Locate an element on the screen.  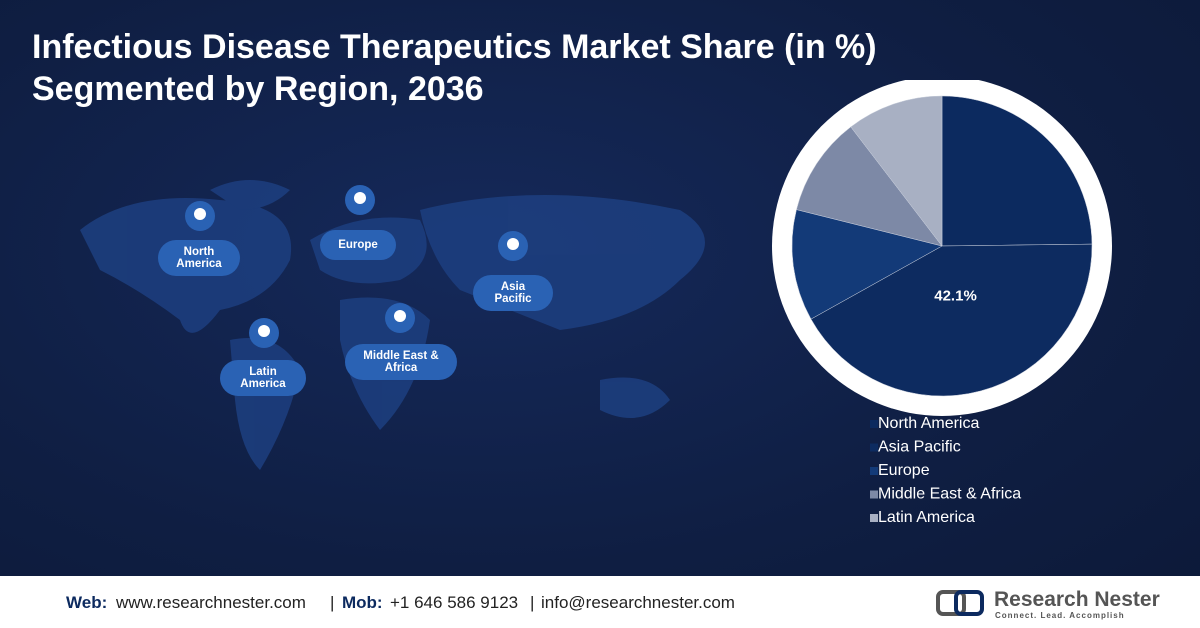
footer-label: Mob: is located at coordinates (362, 602).